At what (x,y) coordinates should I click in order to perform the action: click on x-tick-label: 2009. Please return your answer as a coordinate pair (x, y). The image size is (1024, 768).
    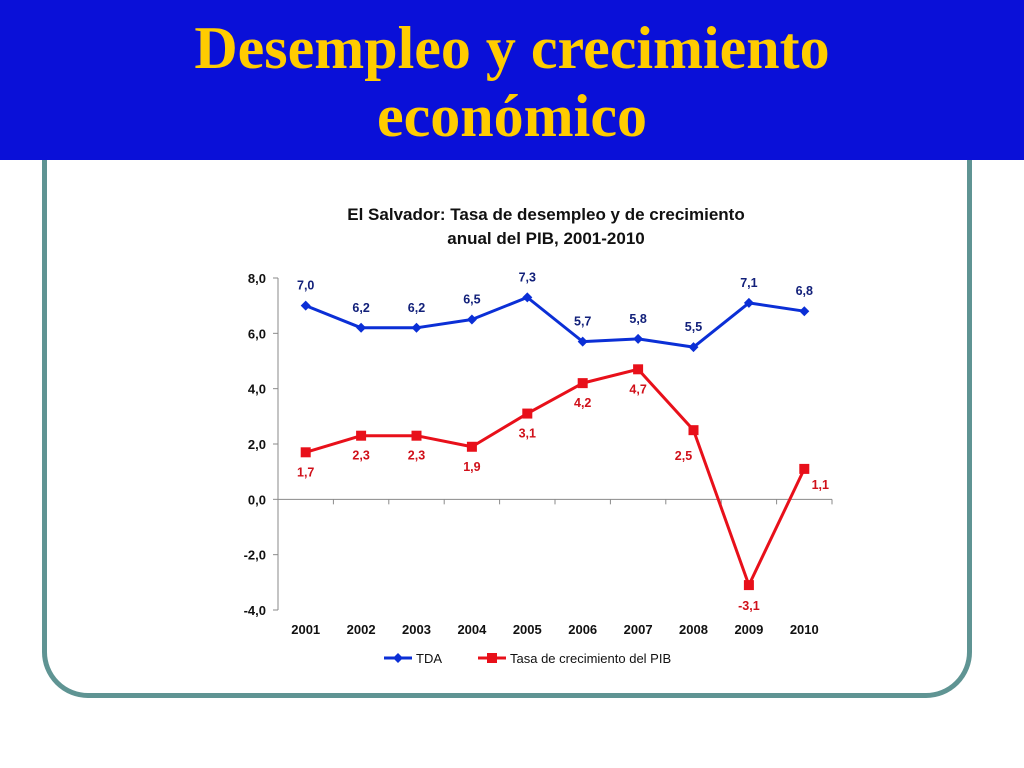
    Looking at the image, I should click on (748, 629).